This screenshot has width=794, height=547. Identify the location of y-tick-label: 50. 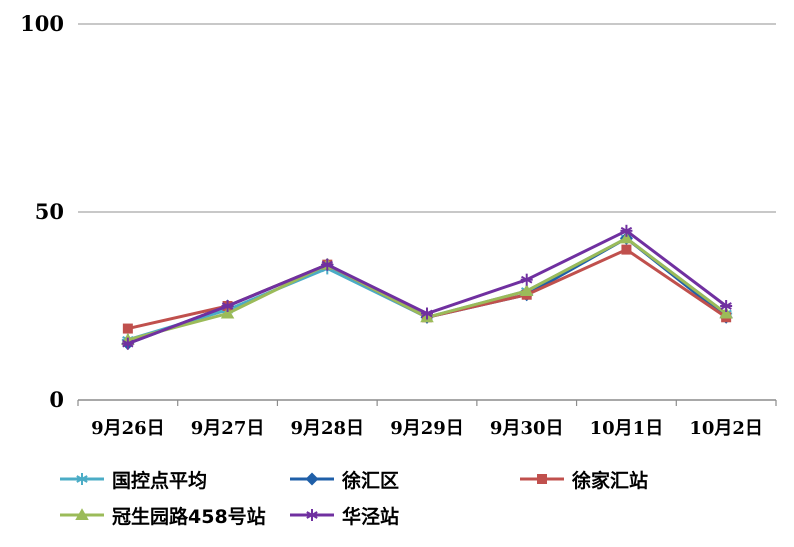
(49, 211).